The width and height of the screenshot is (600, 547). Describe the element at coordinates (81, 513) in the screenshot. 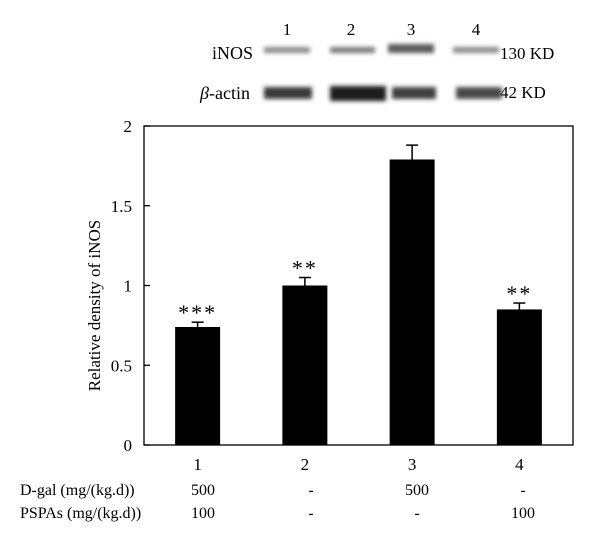

I see `pspas-row-label: PSPAs (mg/(kg.d))` at that location.